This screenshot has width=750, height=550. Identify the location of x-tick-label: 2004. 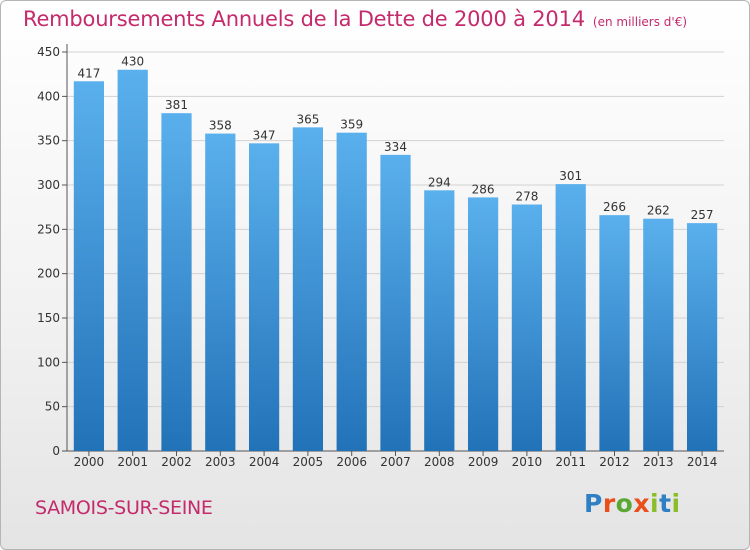
(264, 462).